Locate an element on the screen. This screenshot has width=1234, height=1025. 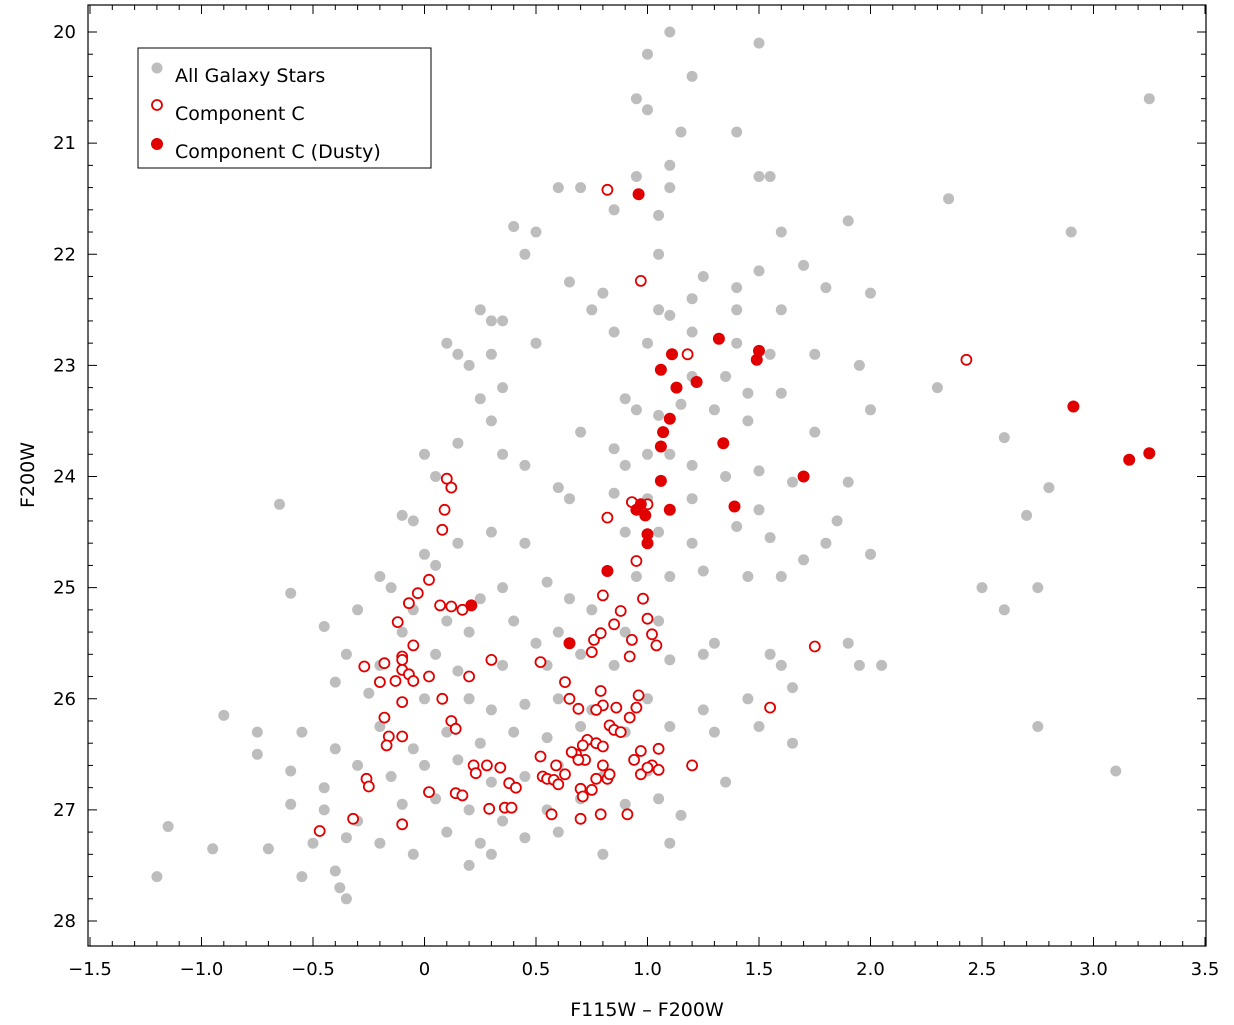
y-tick-label: 25 is located at coordinates (64, 588).